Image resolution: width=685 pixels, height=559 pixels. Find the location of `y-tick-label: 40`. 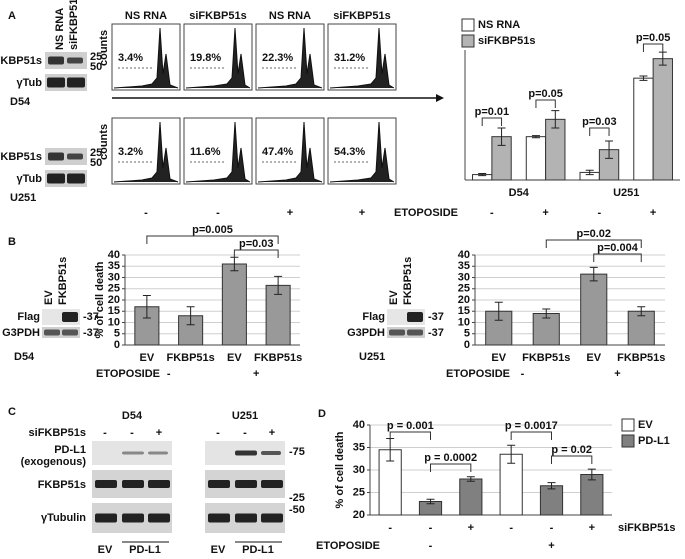

y-tick-label: 40 is located at coordinates (464, 255).